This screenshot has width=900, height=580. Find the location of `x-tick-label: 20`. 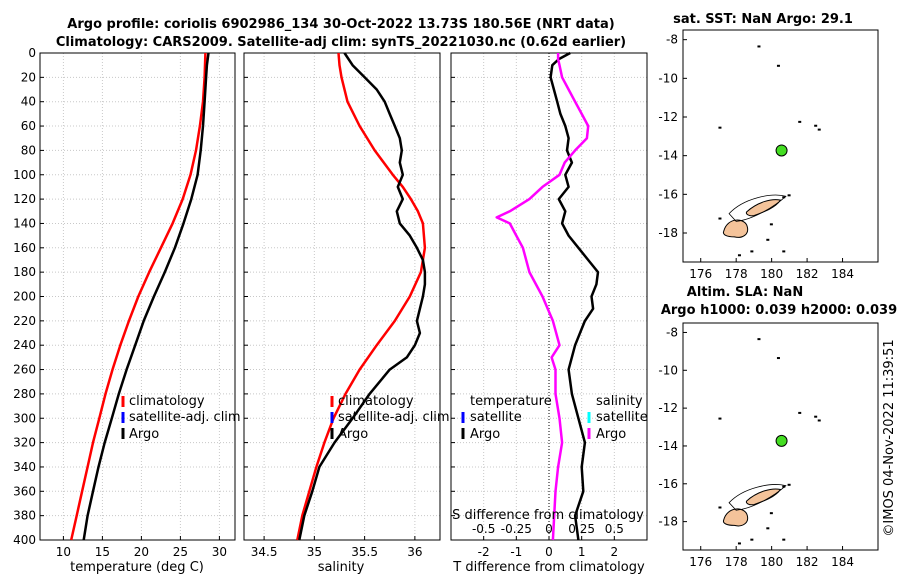

x-tick-label: 20 is located at coordinates (141, 552).